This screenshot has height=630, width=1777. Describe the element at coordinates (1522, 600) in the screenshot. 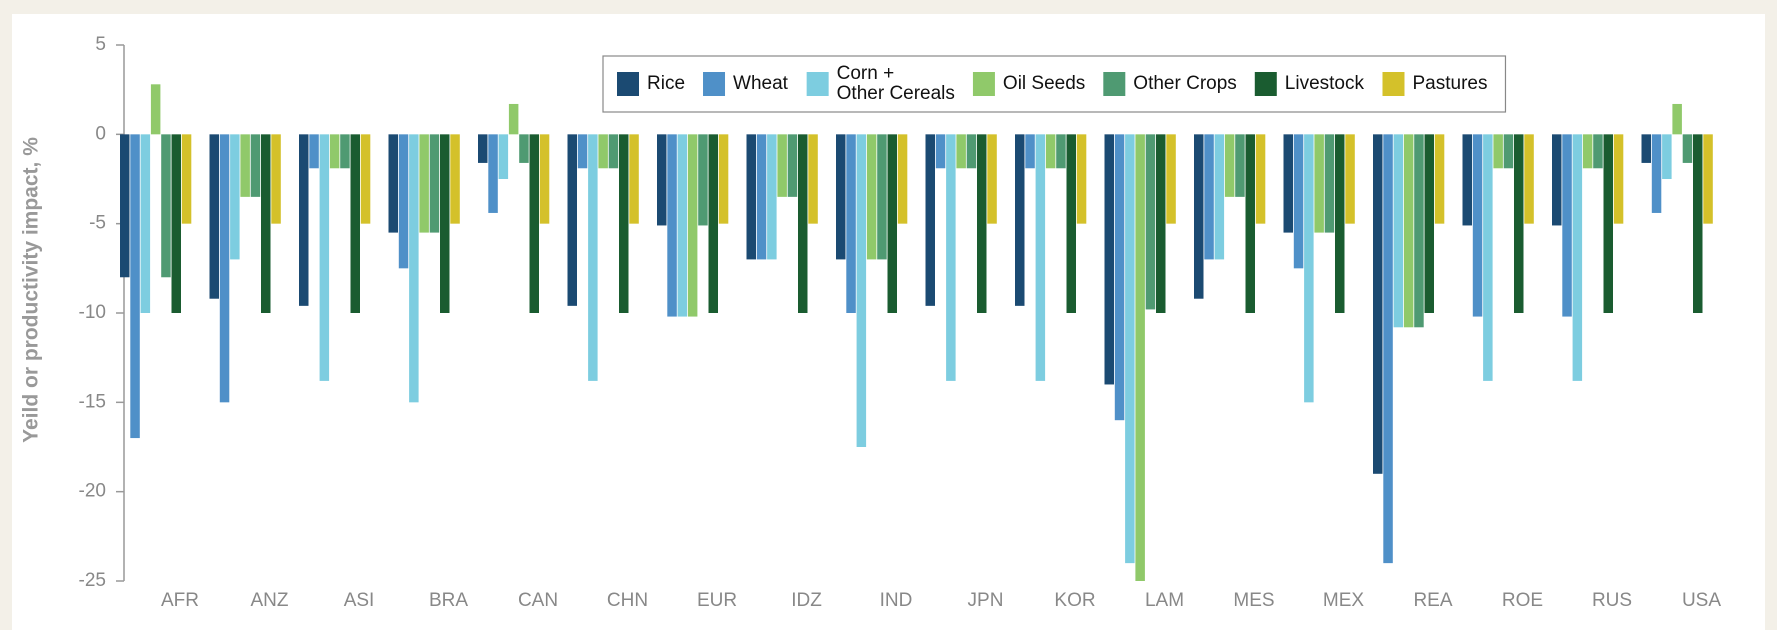

I see `x-tick-label: ROE` at that location.